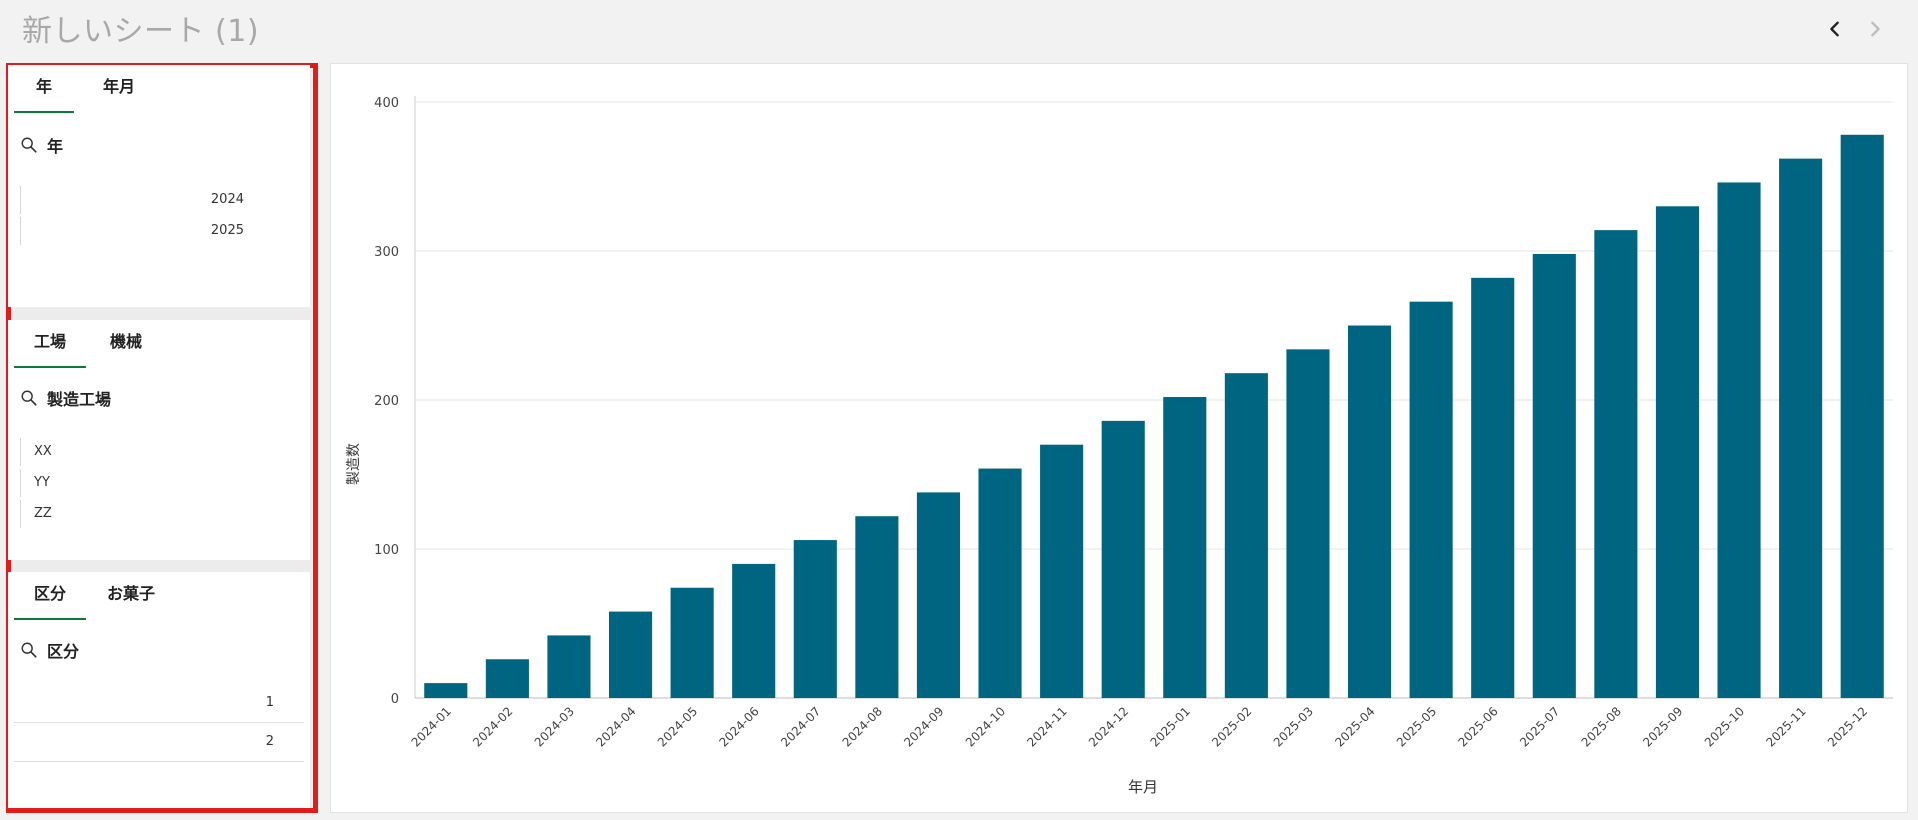 The width and height of the screenshot is (1918, 820). Describe the element at coordinates (395, 699) in the screenshot. I see `y-tick-label: 0` at that location.